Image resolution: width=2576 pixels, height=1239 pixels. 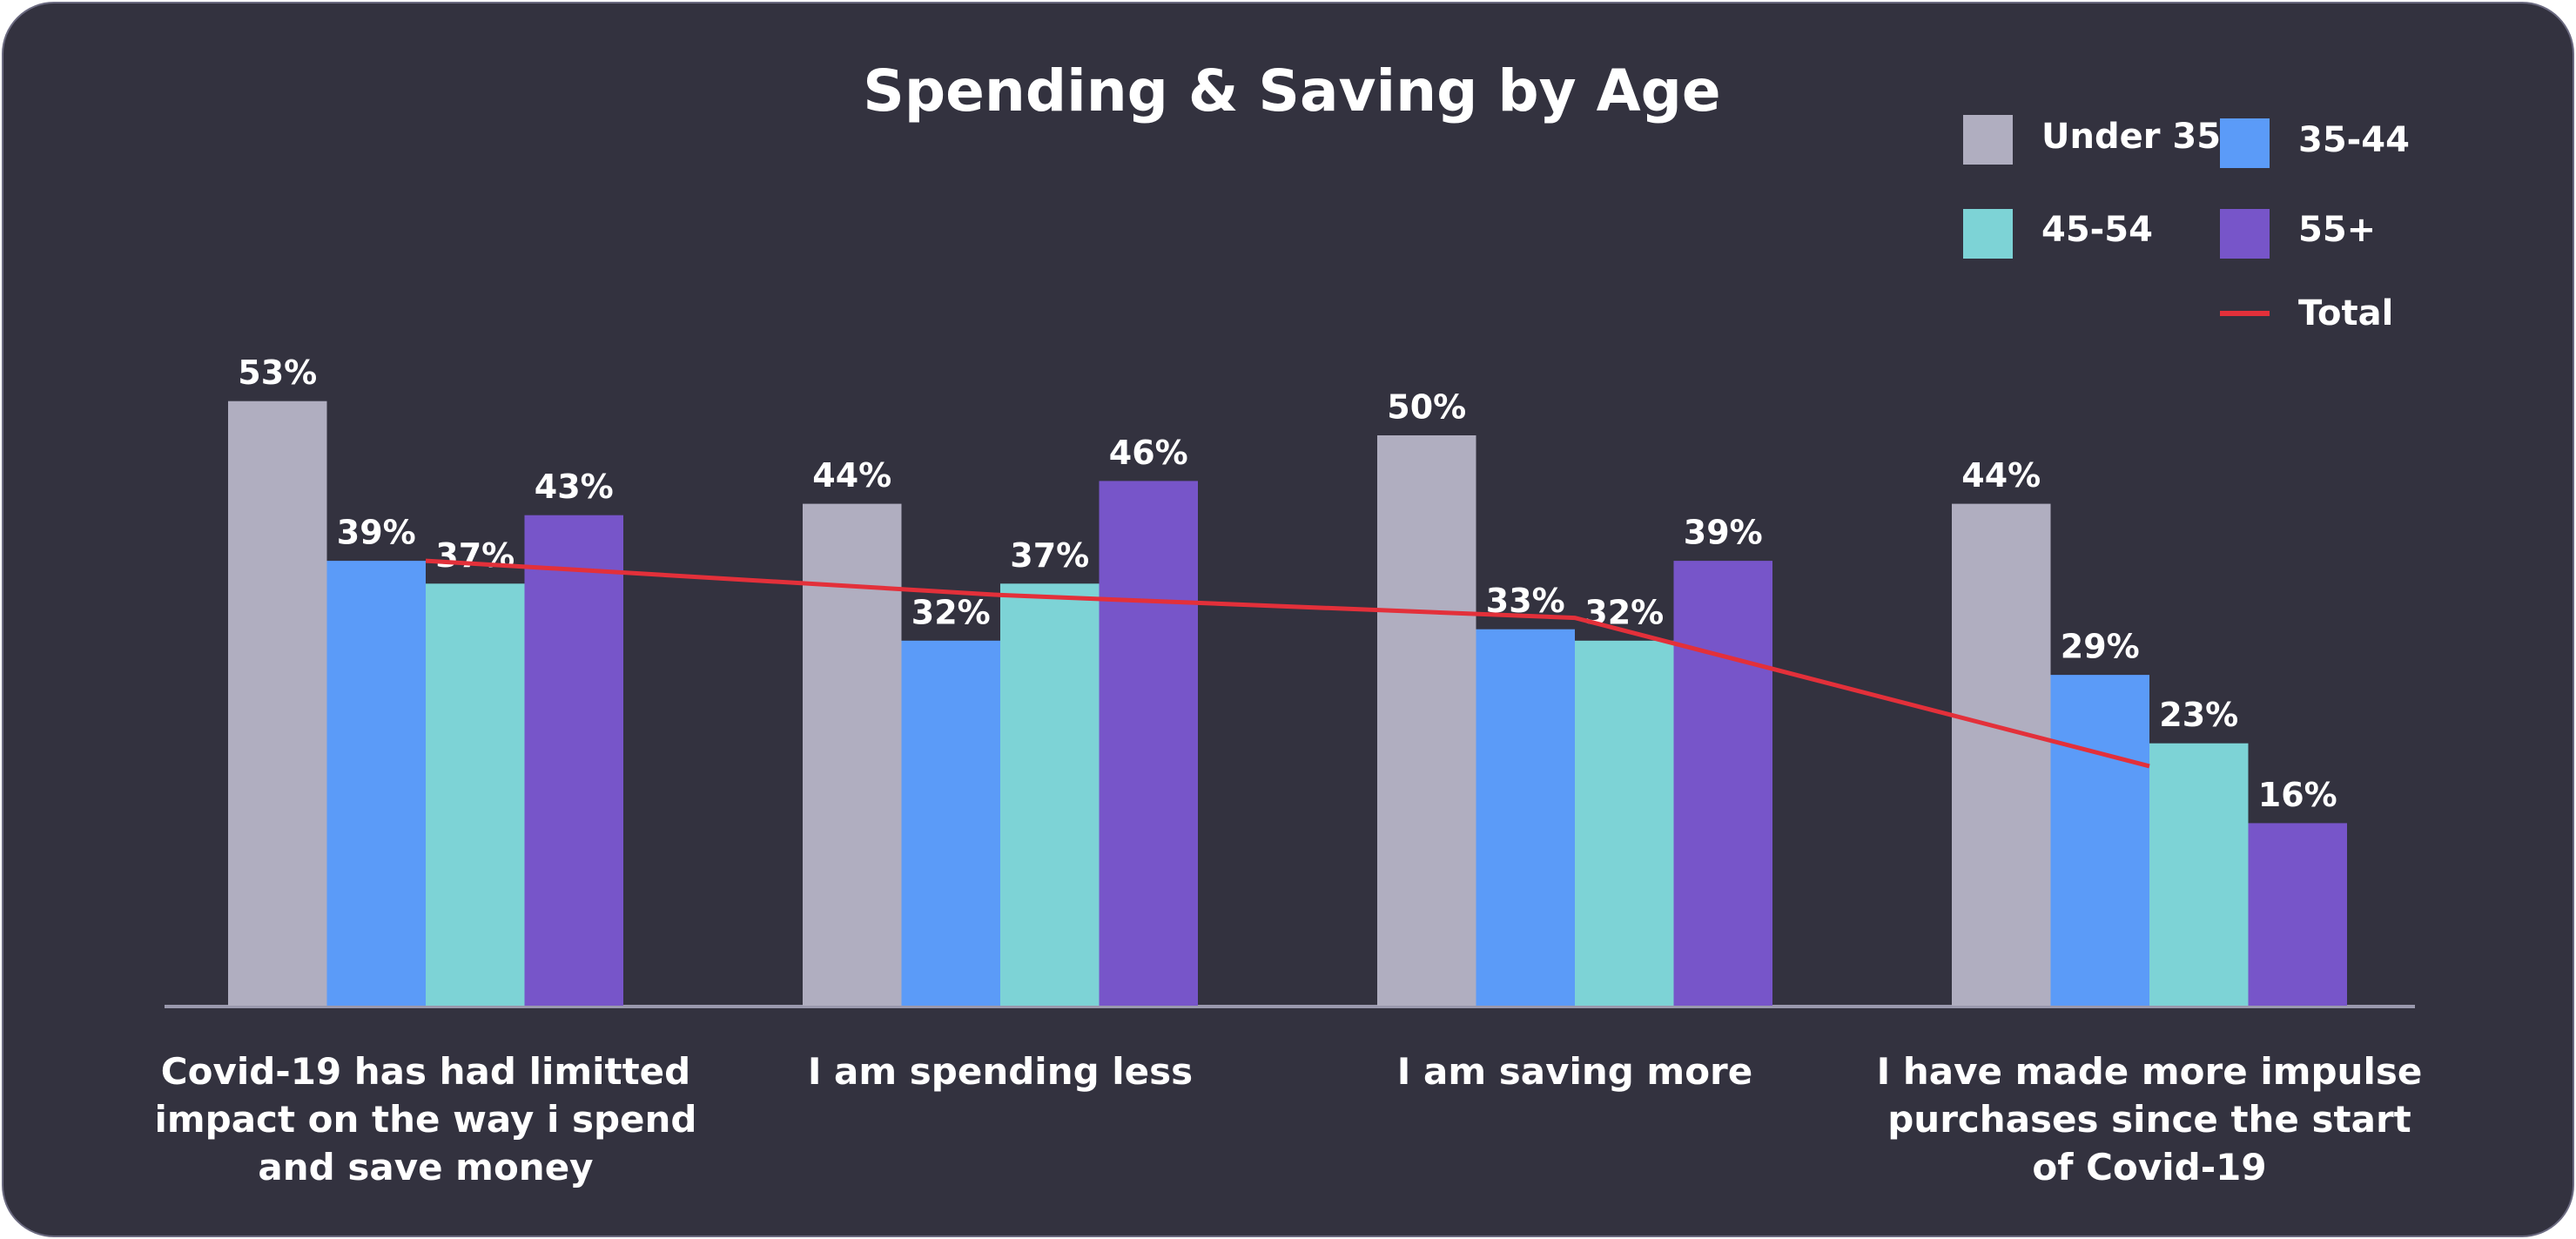 What do you see at coordinates (2097, 230) in the screenshot?
I see `legend-label: 45-54` at bounding box center [2097, 230].